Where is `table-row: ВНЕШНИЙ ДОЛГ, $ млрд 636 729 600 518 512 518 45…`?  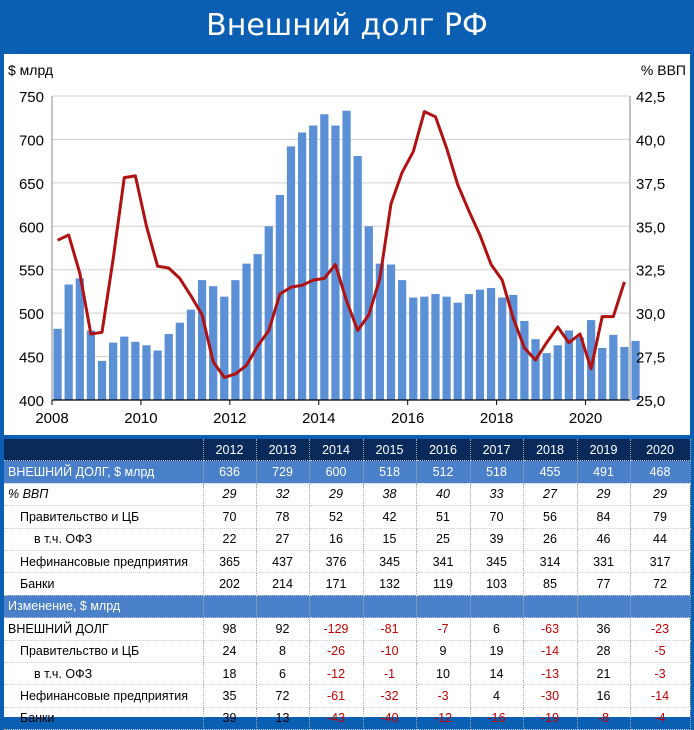 table-row: ВНЕШНИЙ ДОЛГ, $ млрд 636 729 600 518 512 518 45… is located at coordinates (347, 472).